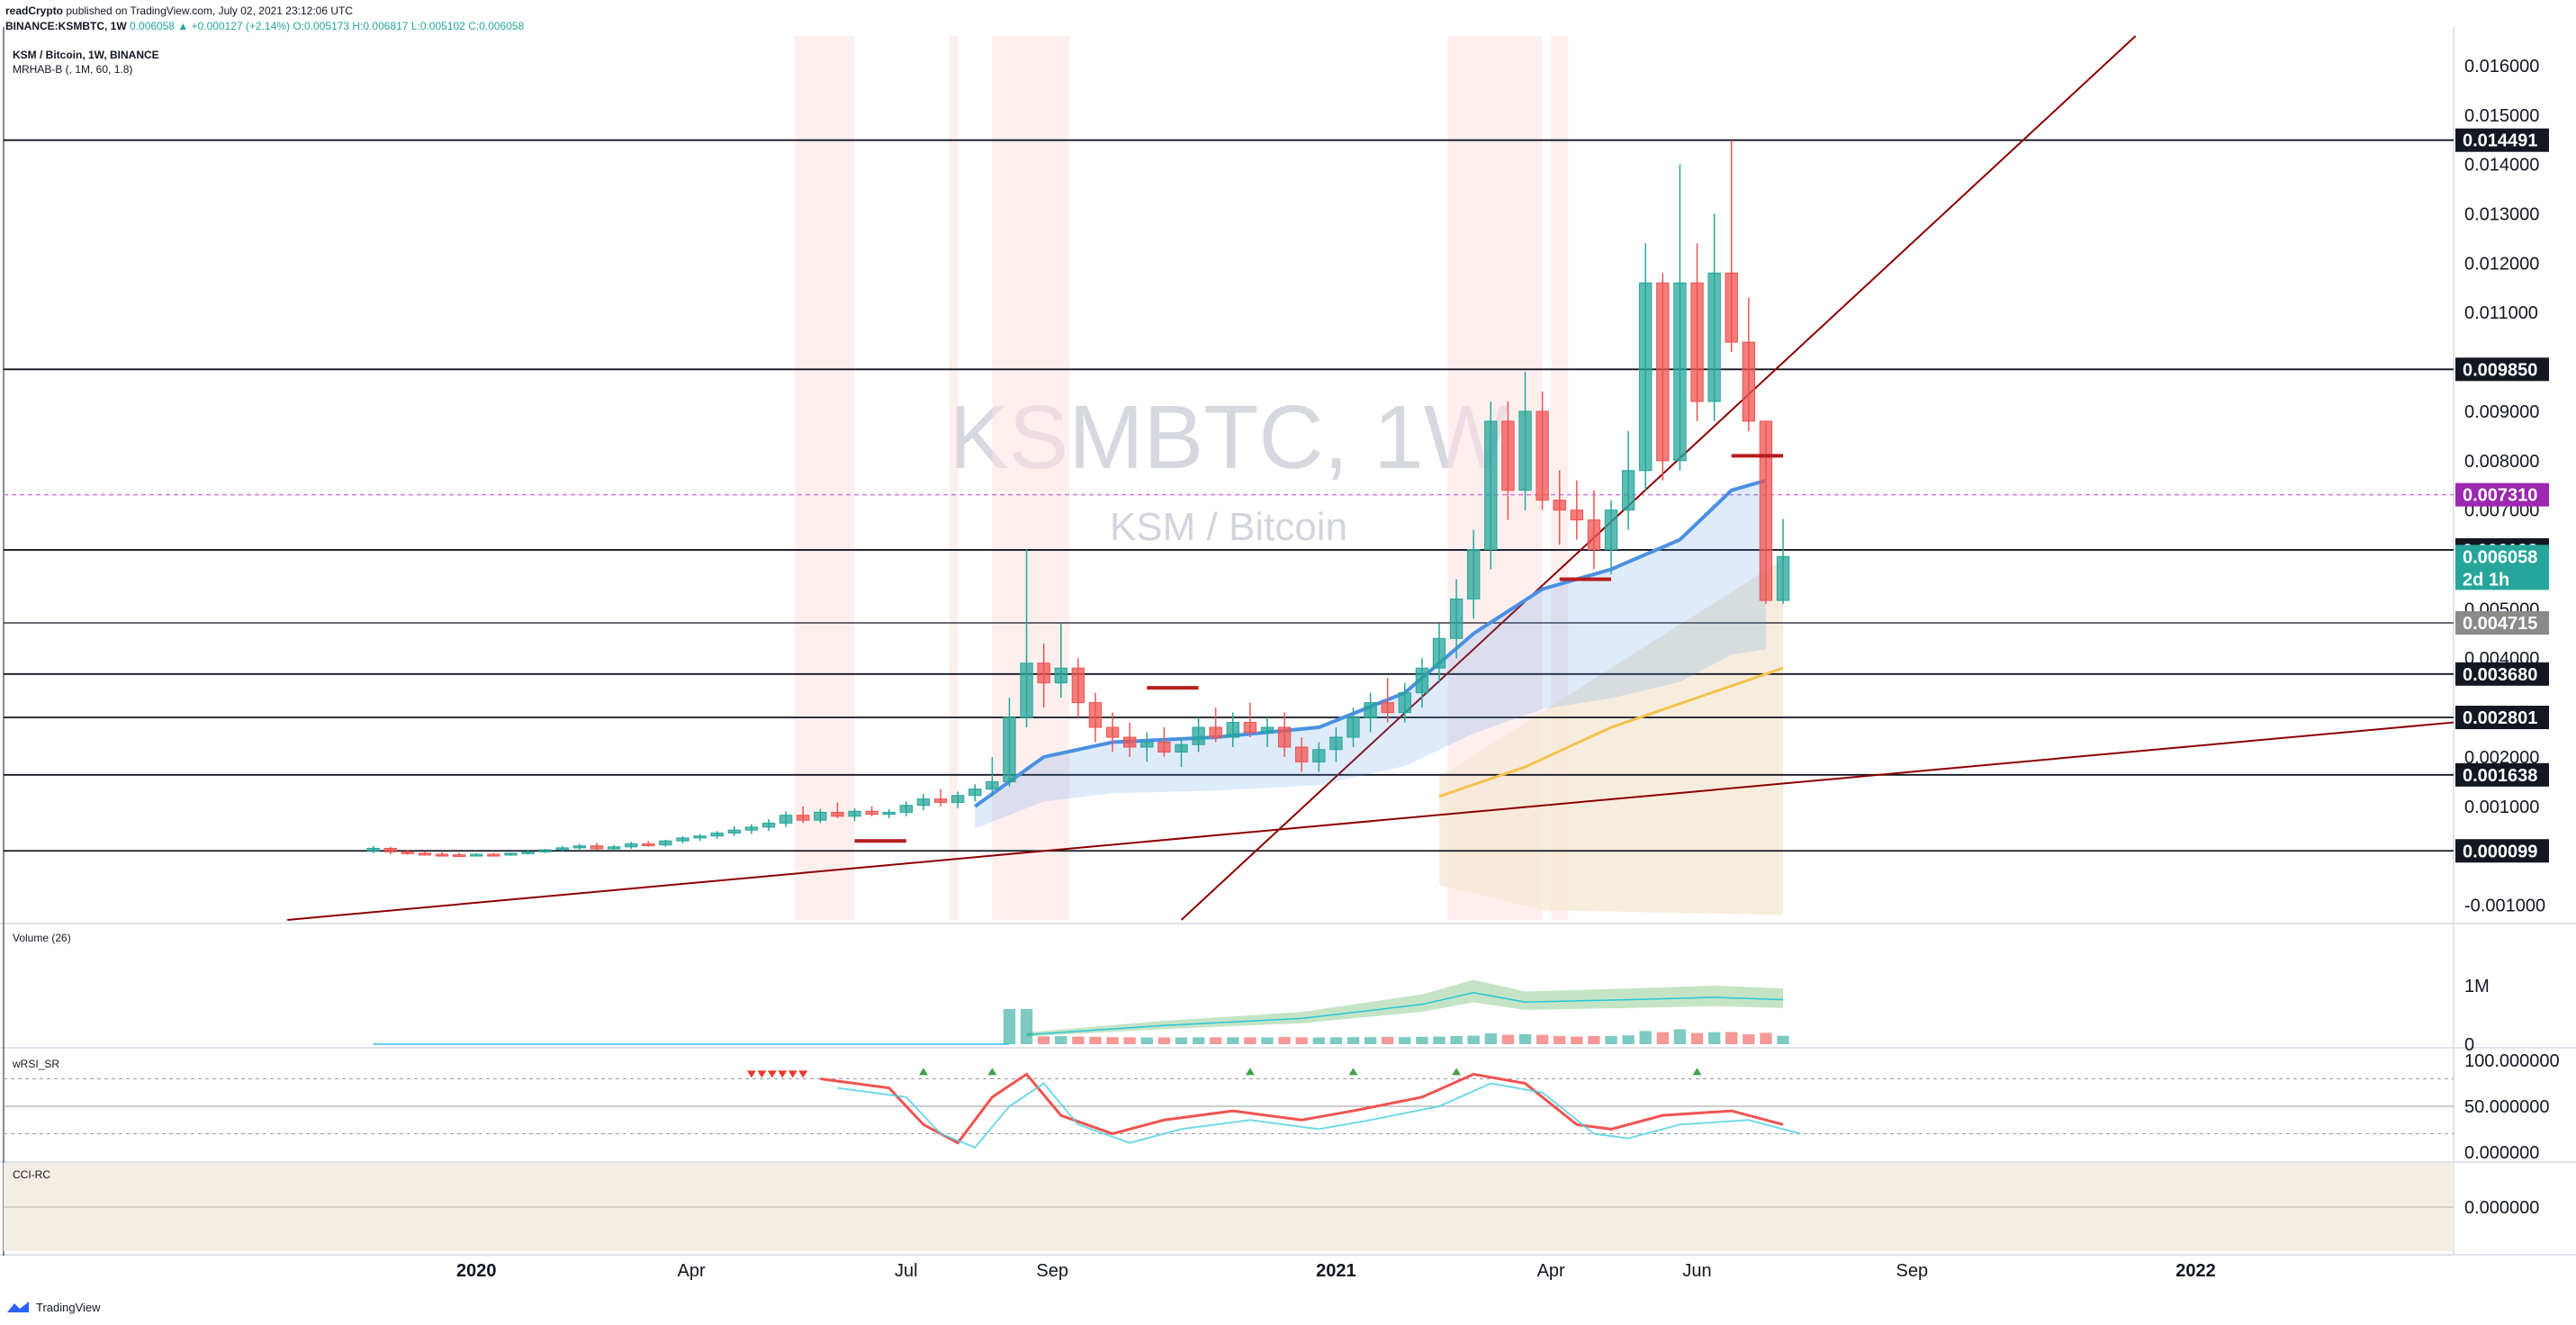  What do you see at coordinates (1319, 1115) in the screenshot?
I see `rsi-line` at bounding box center [1319, 1115].